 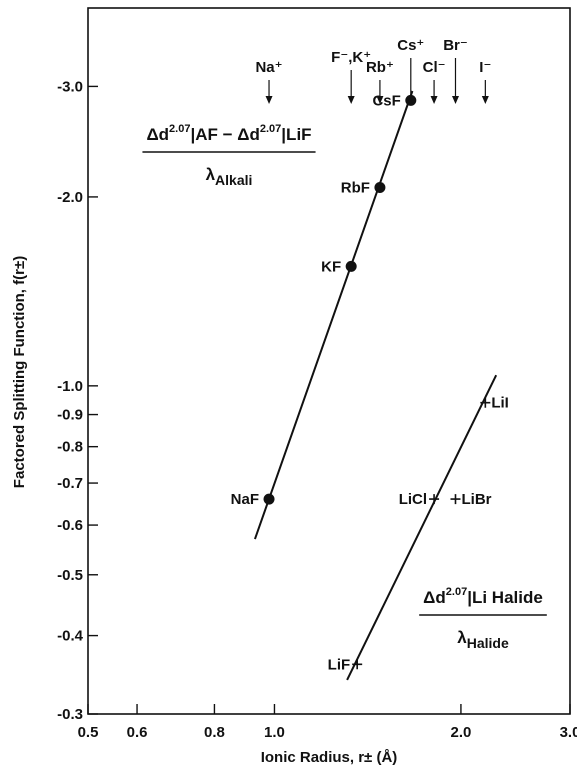 What do you see at coordinates (410, 45) in the screenshot?
I see `ion-marker-label: Cs⁺` at bounding box center [410, 45].